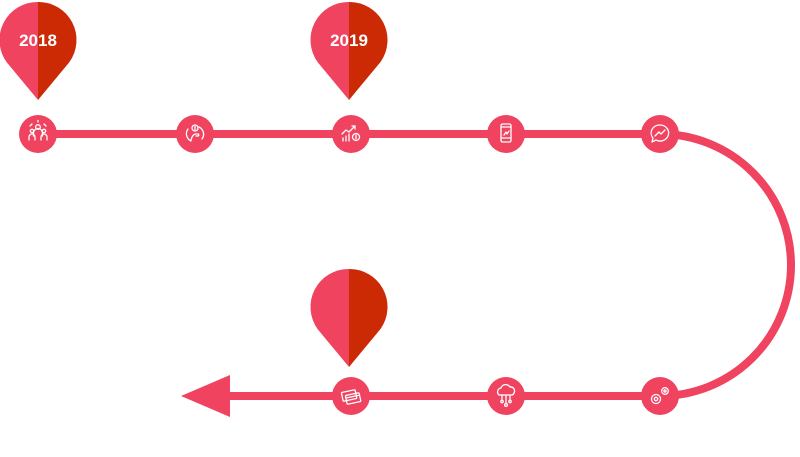  What do you see at coordinates (38, 40) in the screenshot?
I see `pin-2018-label: 2018` at bounding box center [38, 40].